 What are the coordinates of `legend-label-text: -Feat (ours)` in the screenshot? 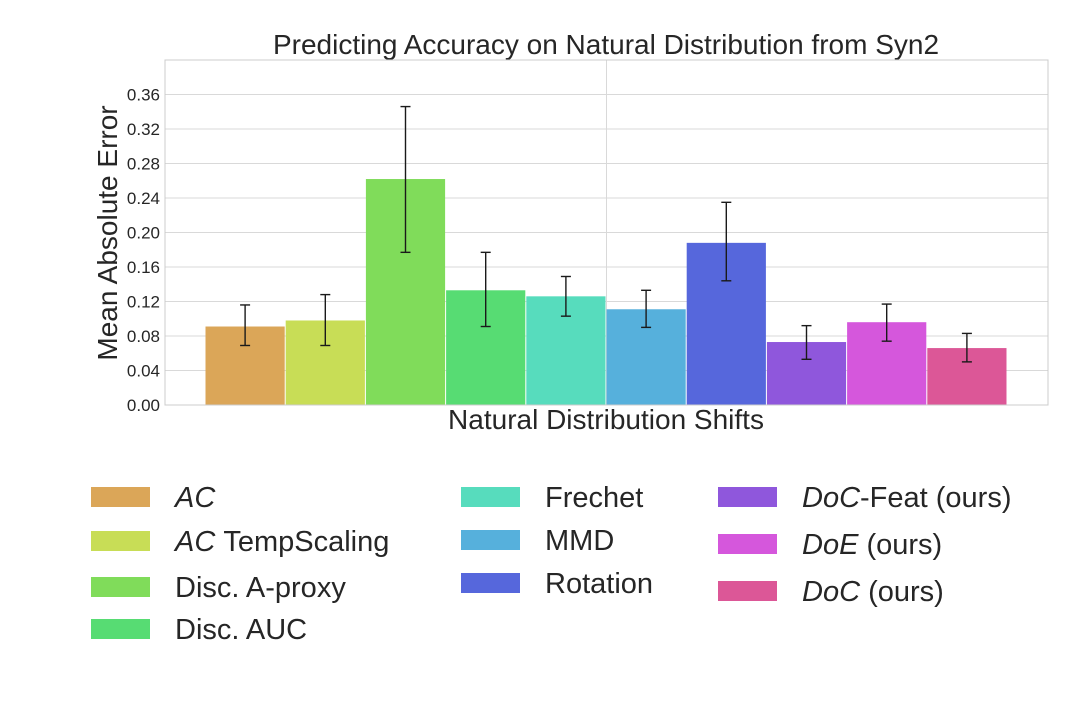 It's located at (935, 498).